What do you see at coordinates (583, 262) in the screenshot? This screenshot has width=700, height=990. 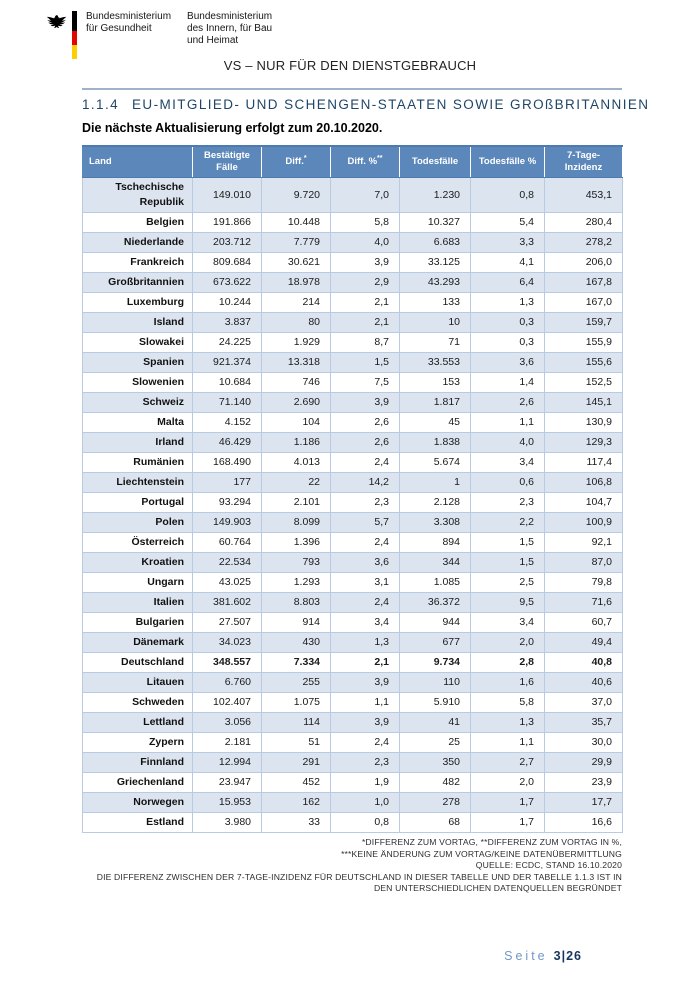 I see `cell-value: 206,0` at bounding box center [583, 262].